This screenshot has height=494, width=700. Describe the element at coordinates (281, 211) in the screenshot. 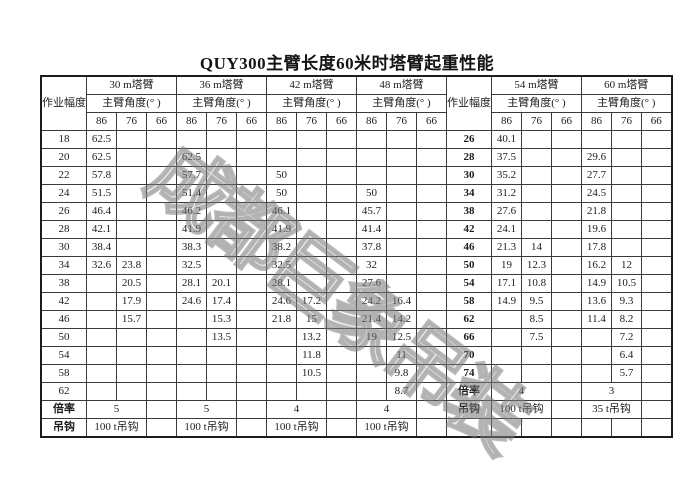

I see `capacity-cell: 46.1` at that location.